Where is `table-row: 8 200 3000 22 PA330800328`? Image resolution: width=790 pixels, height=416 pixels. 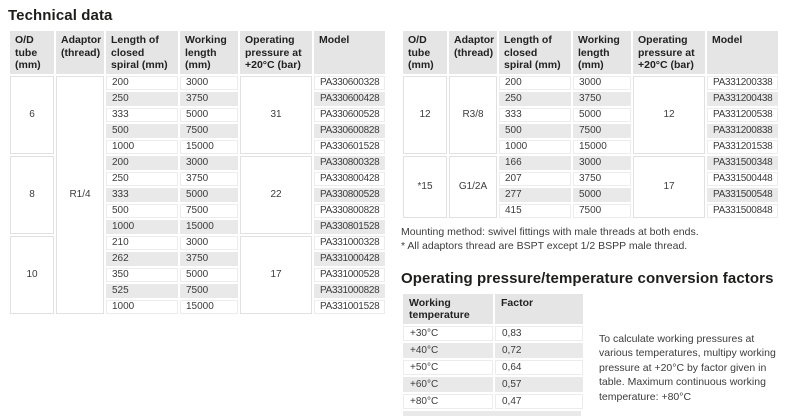 table-row: 8 200 3000 22 PA330800328 is located at coordinates (197, 194).